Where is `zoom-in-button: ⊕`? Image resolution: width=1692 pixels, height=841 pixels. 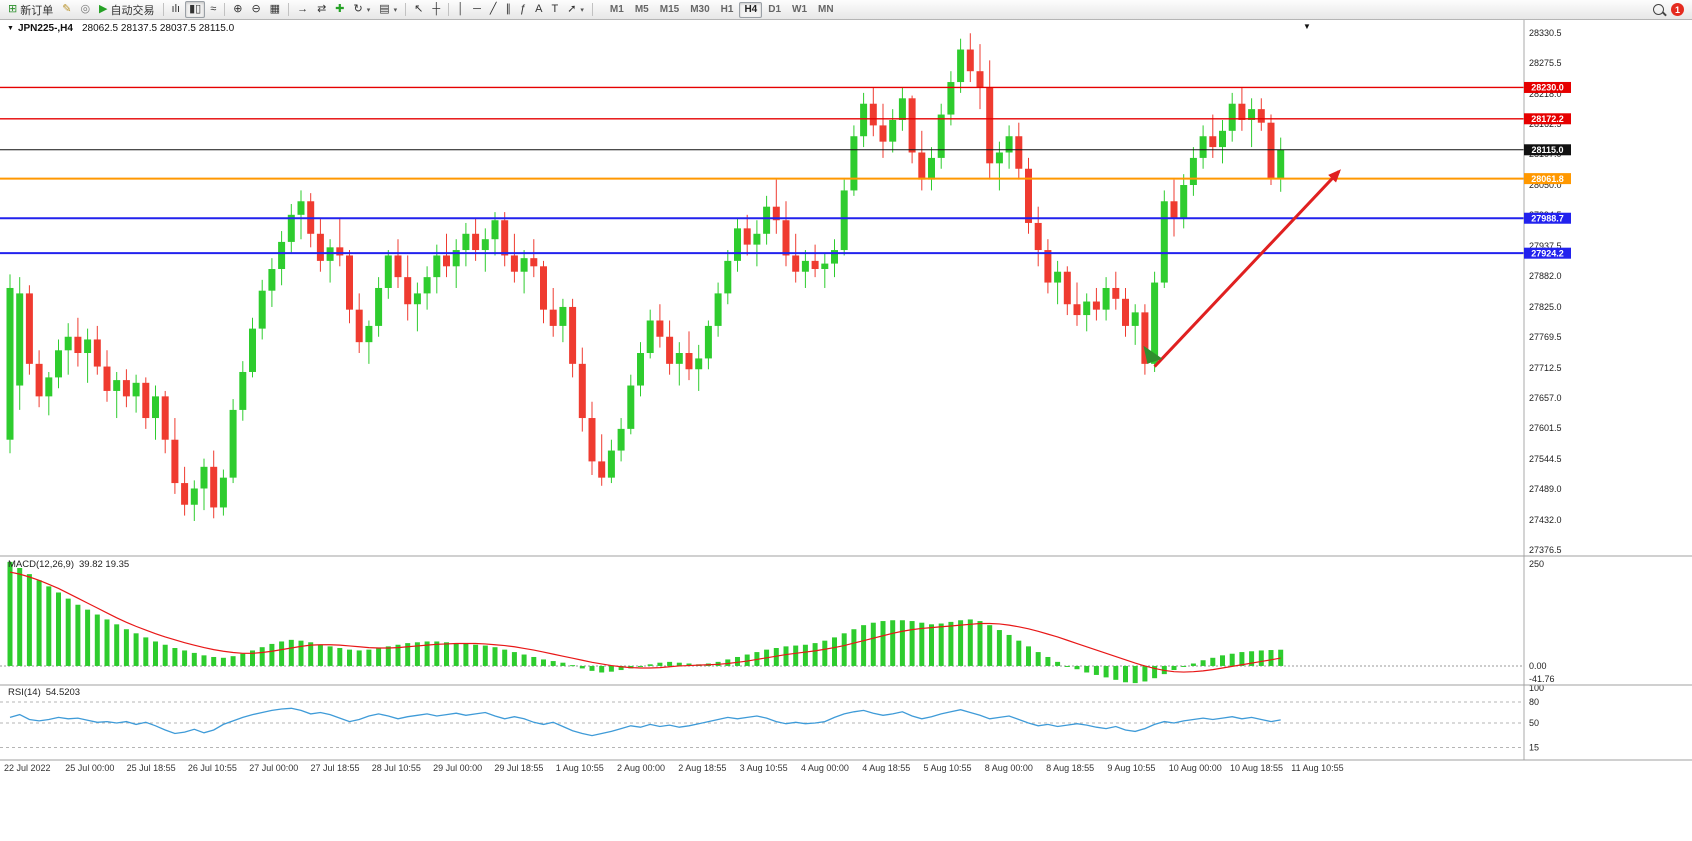 zoom-in-button: ⊕ is located at coordinates (237, 9).